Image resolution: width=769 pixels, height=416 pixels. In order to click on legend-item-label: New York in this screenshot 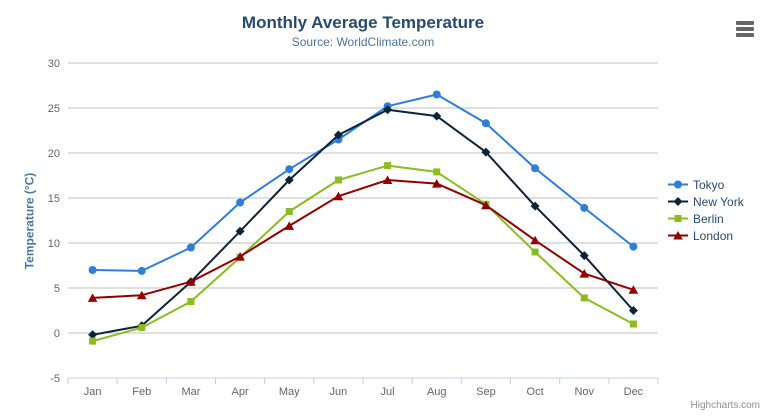, I will do `click(718, 201)`.